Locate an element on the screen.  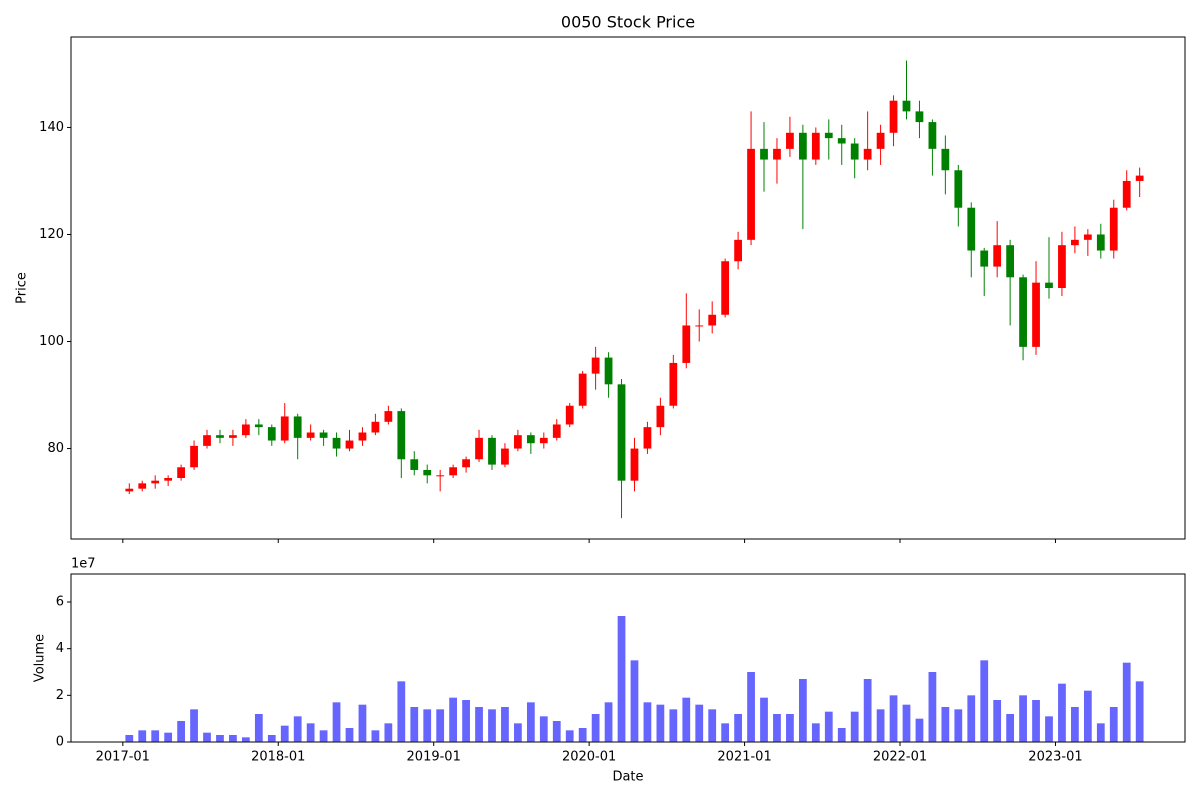
axis-offset: 1e7 is located at coordinates (83, 564).